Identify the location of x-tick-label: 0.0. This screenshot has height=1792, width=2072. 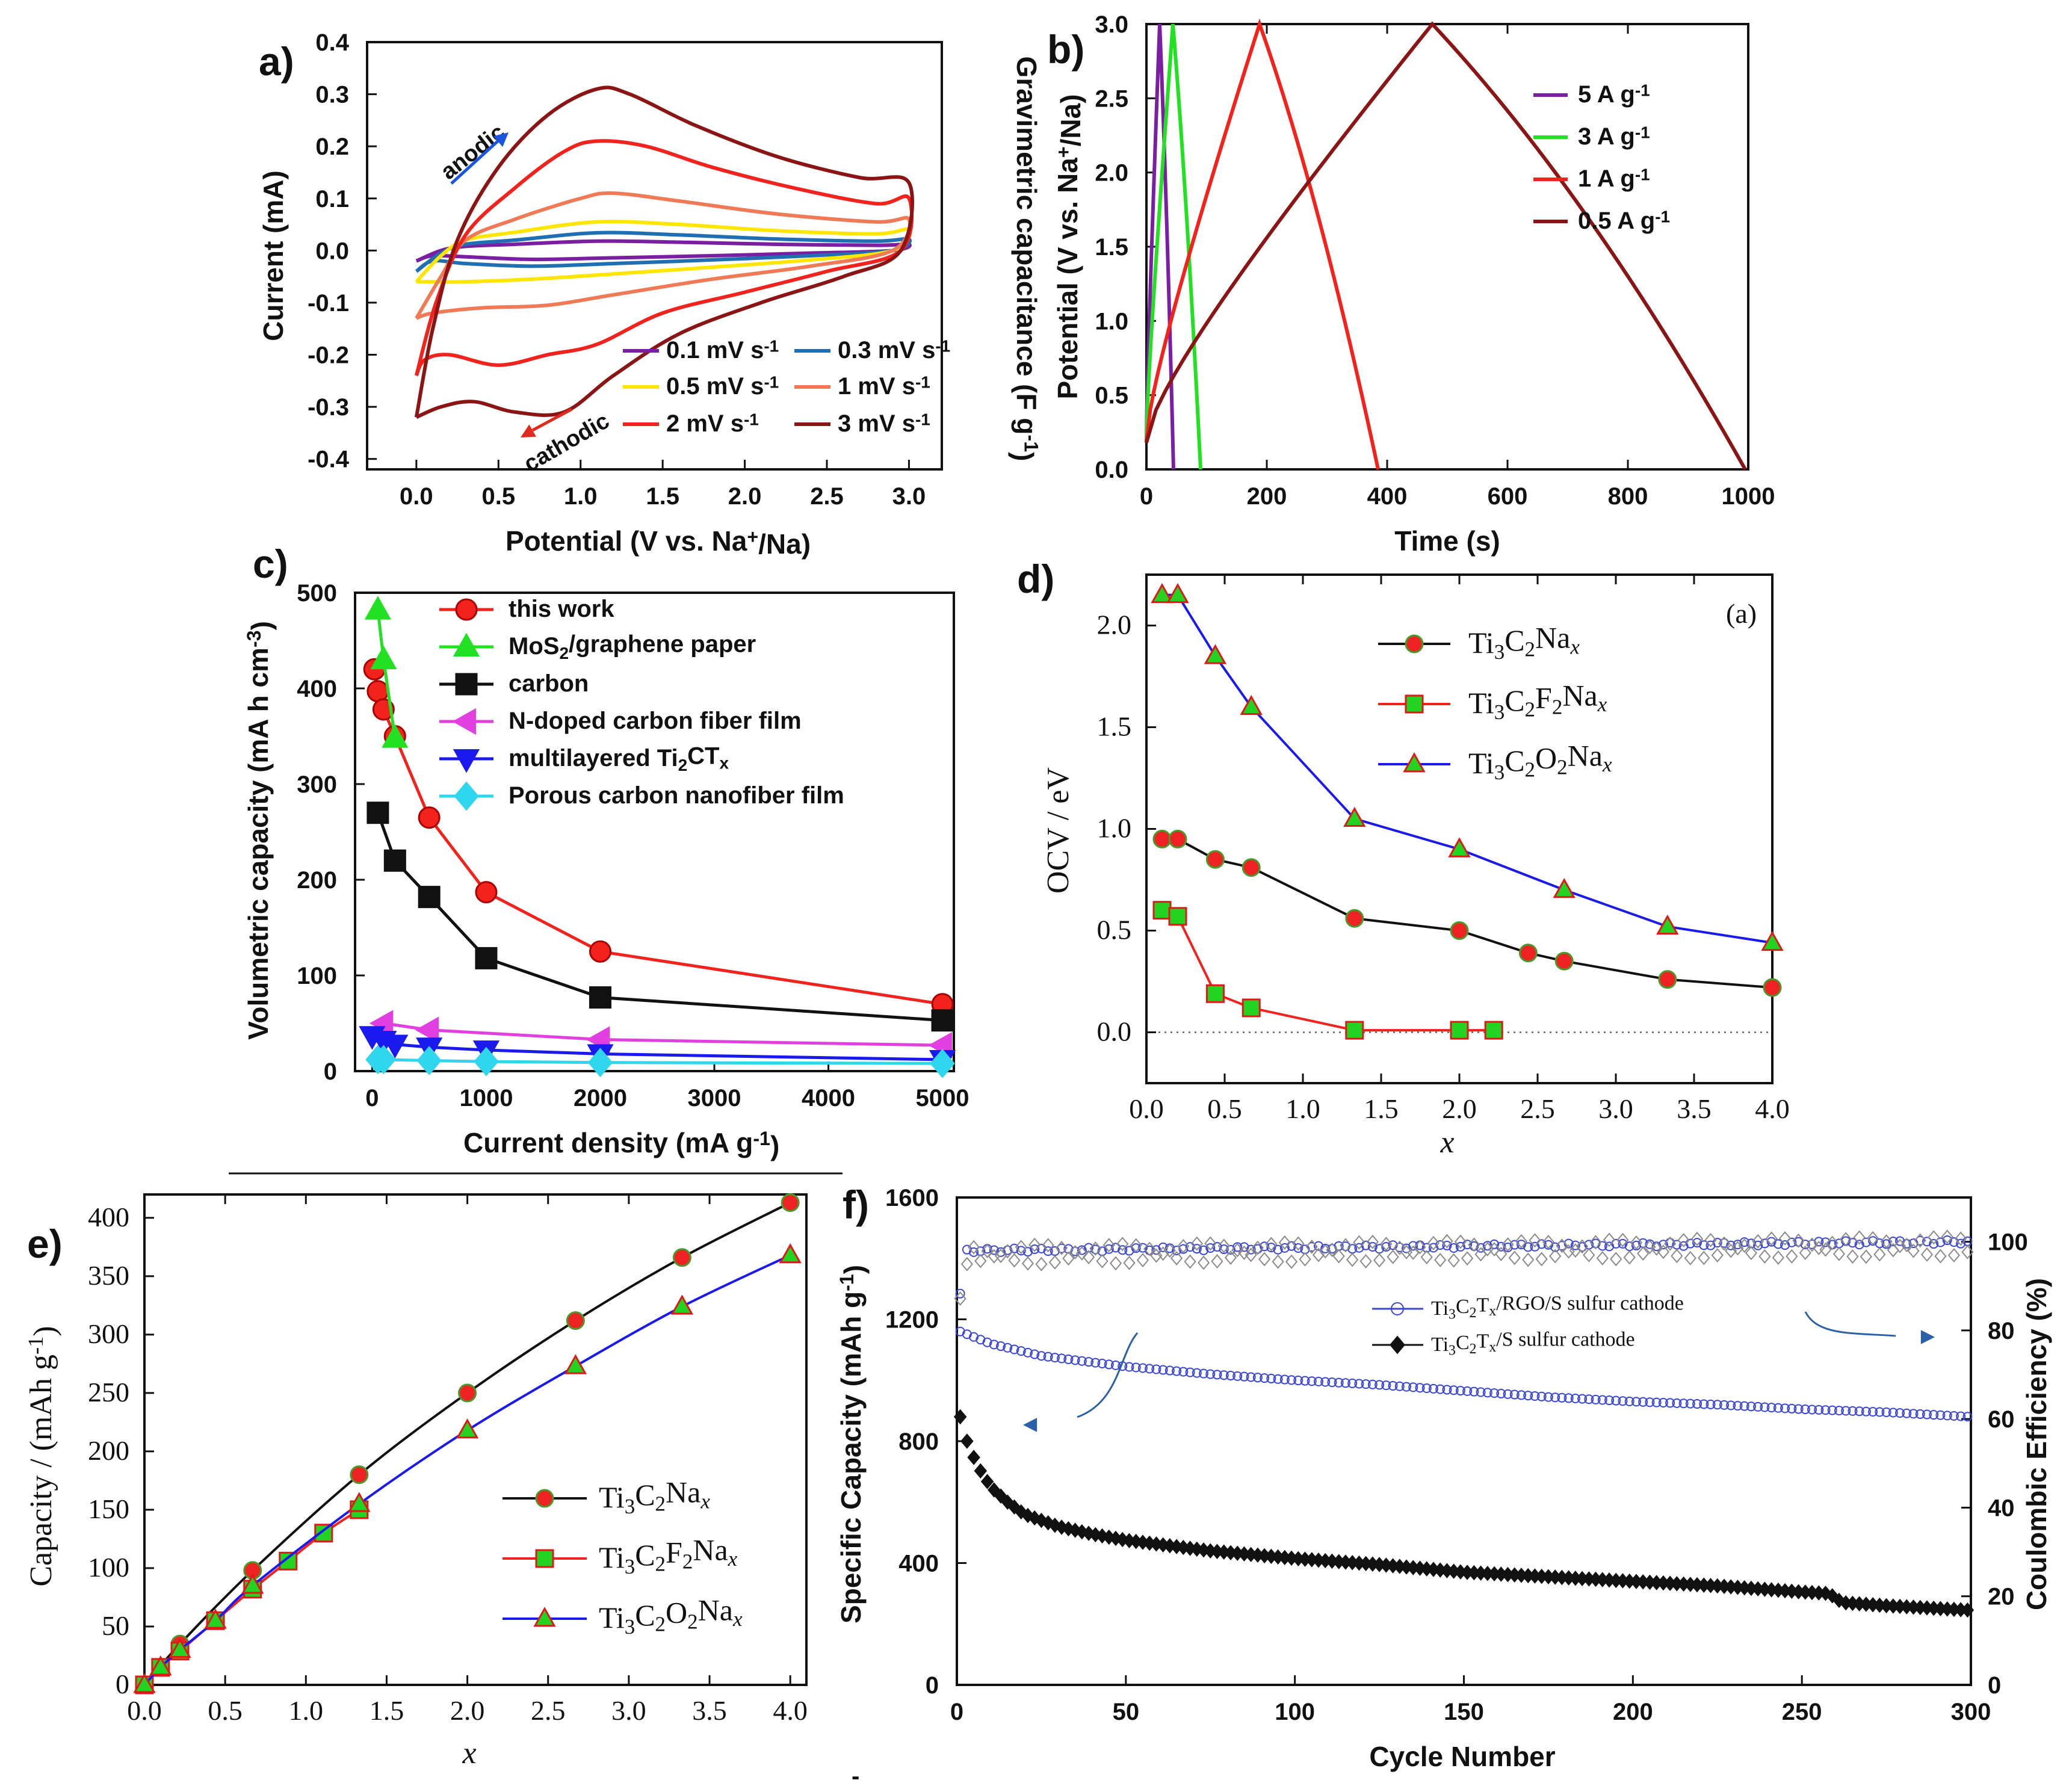
(1147, 1108).